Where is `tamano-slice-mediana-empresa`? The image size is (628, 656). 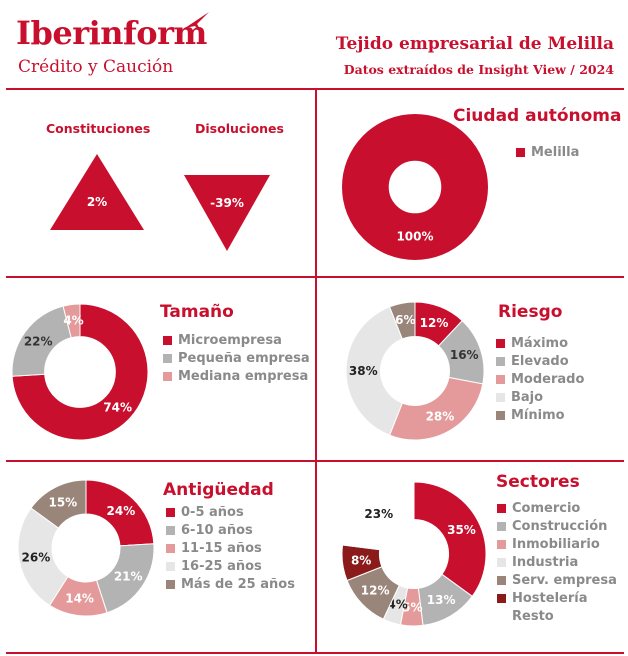
tamano-slice-mediana-empresa is located at coordinates (71, 321).